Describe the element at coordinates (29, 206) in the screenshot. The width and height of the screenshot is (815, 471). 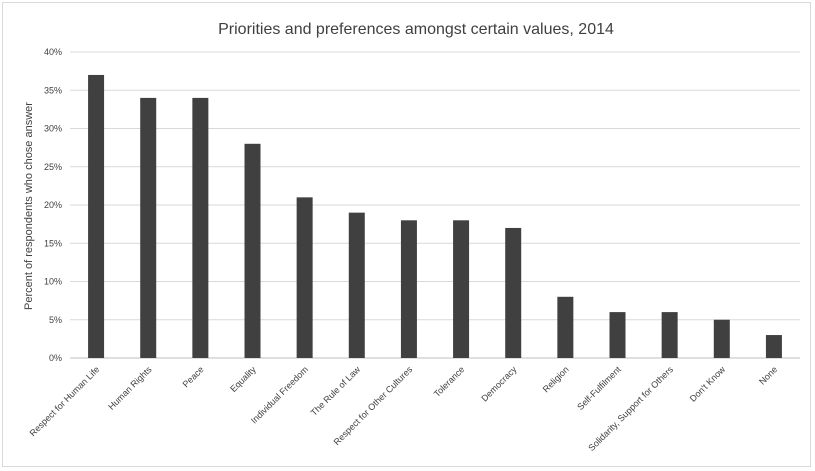
I see `y-axis-label: Percent of respondents who chose answer` at that location.